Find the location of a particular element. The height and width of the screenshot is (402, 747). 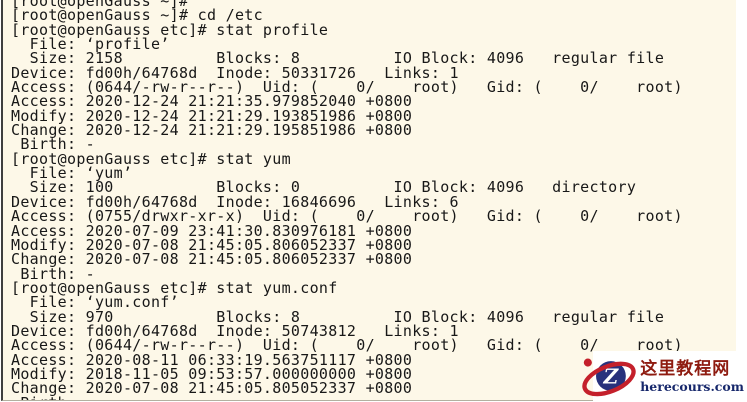

watermark: Z 这里教程网 herecours.com is located at coordinates (664, 376).